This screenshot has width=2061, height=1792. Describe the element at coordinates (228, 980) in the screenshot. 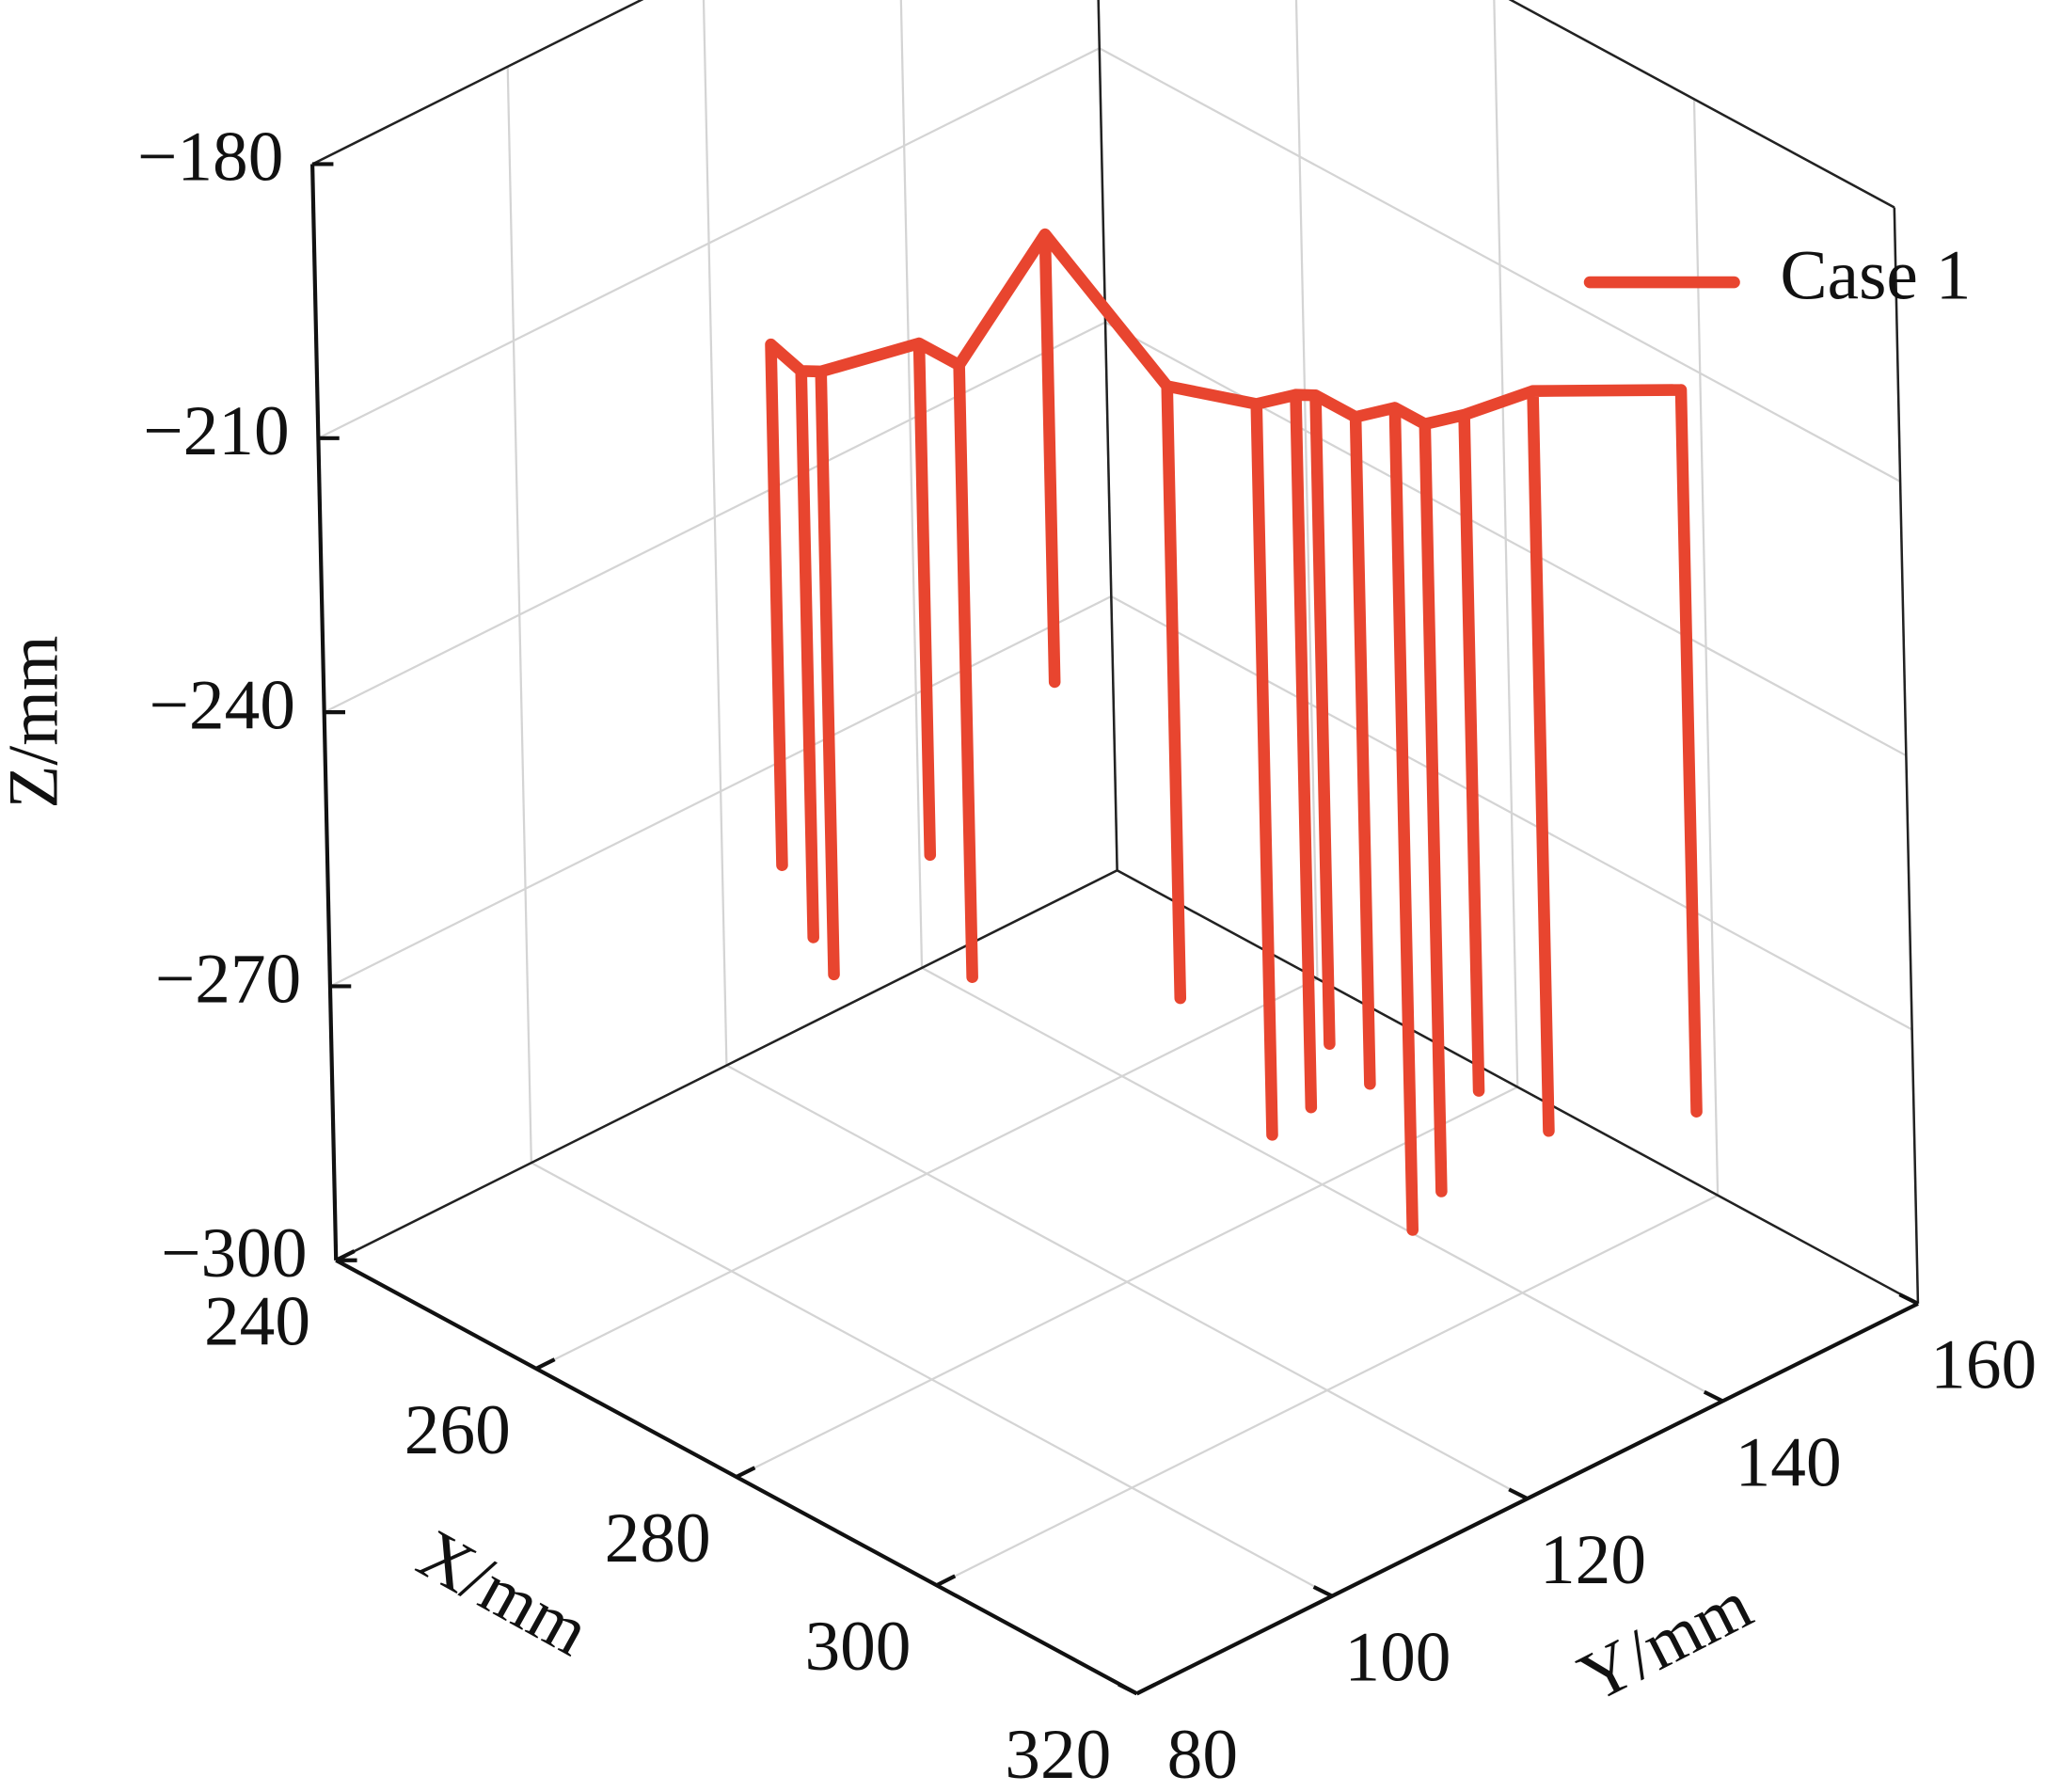

I see `z-tick-label: −270` at that location.